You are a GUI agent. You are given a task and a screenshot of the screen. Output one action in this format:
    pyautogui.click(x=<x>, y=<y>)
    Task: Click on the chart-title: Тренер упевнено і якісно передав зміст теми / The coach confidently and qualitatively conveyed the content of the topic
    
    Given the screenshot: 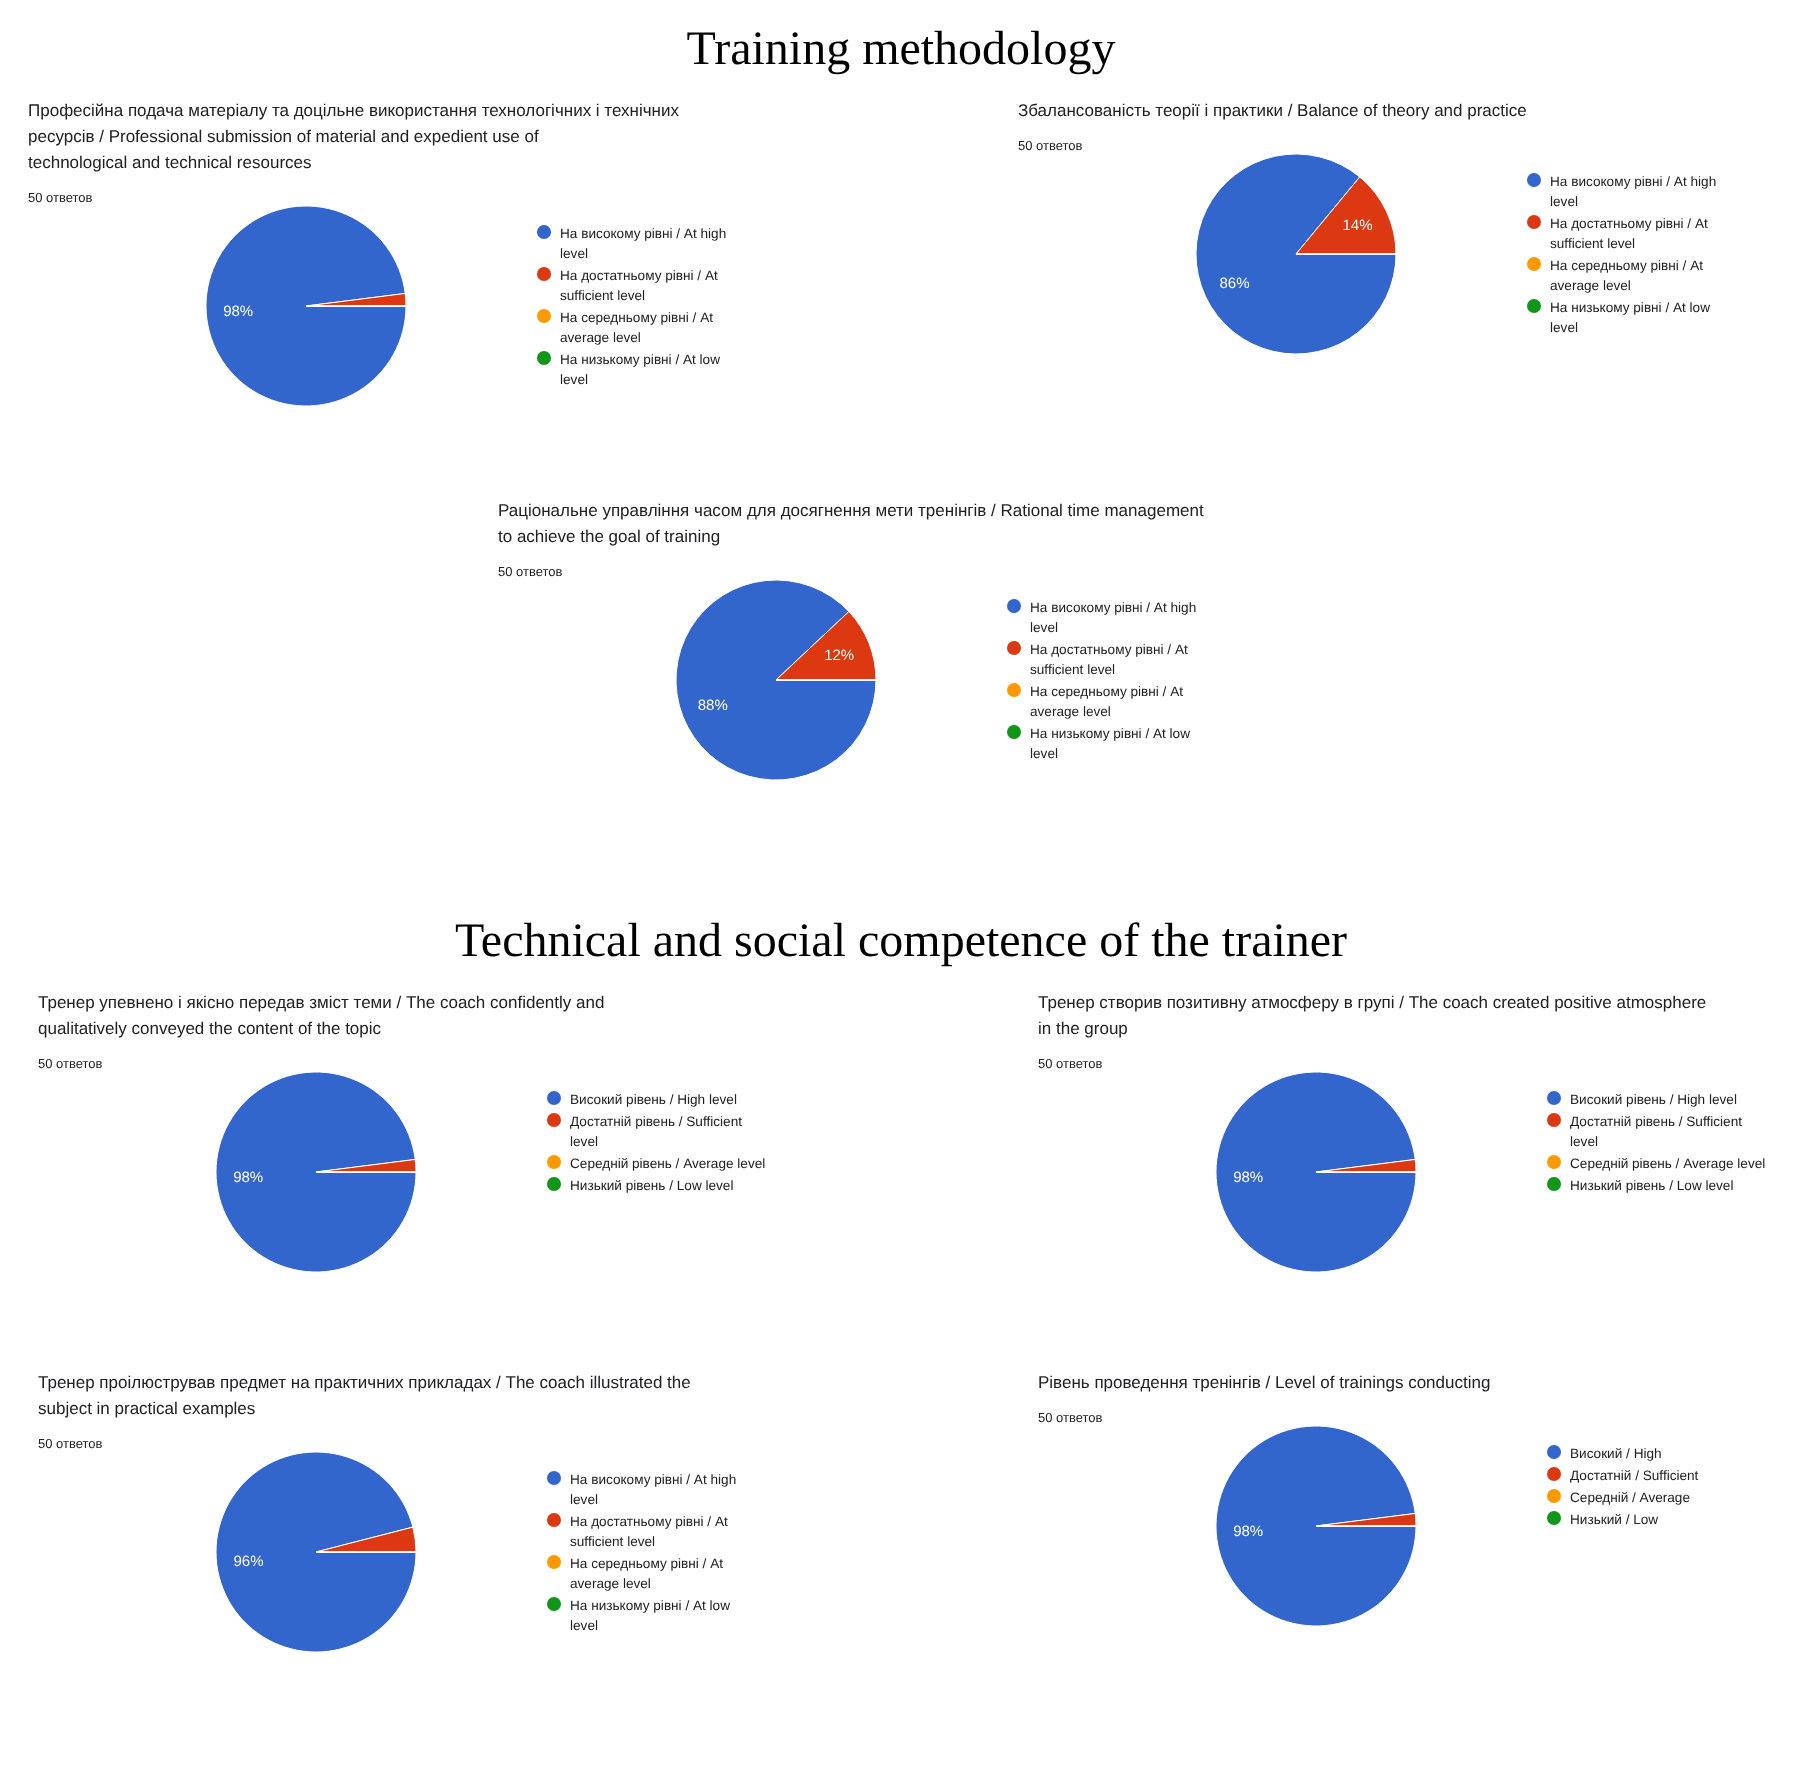 What is the action you would take?
    pyautogui.click(x=321, y=1015)
    